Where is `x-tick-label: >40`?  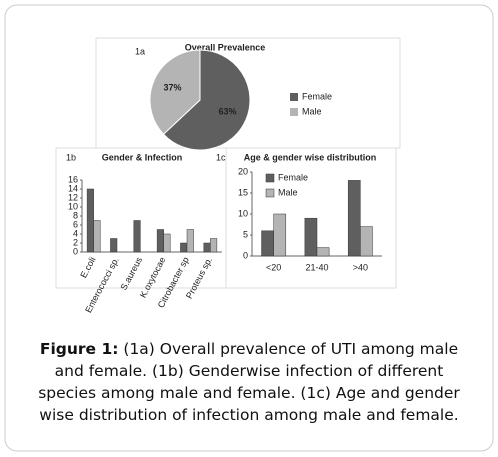
x-tick-label: >40 is located at coordinates (360, 267).